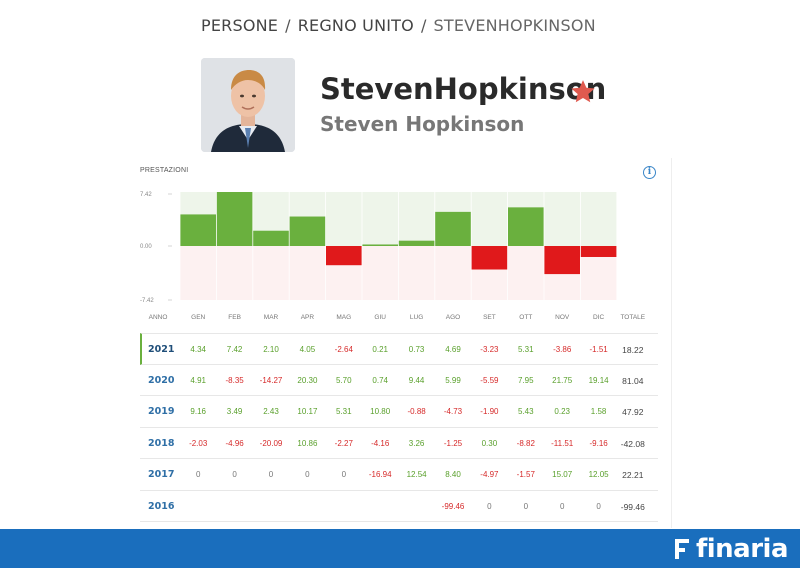 This screenshot has width=800, height=568. Describe the element at coordinates (598, 443) in the screenshot. I see `table-cell: -9.16` at that location.